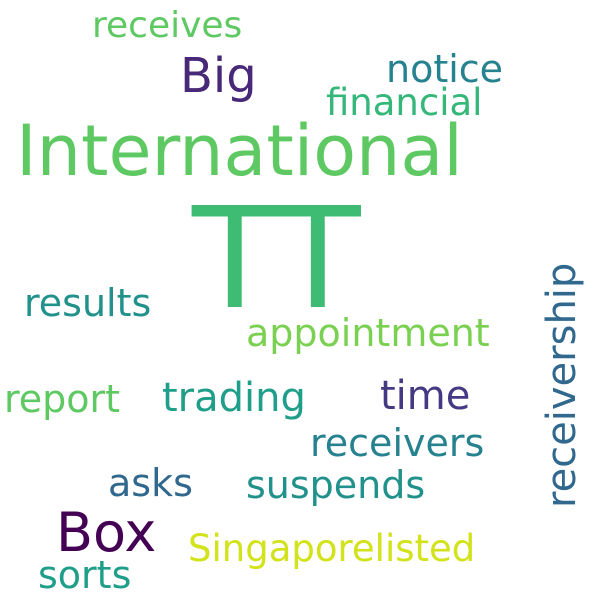  Describe the element at coordinates (62, 399) in the screenshot. I see `word-report: report` at that location.